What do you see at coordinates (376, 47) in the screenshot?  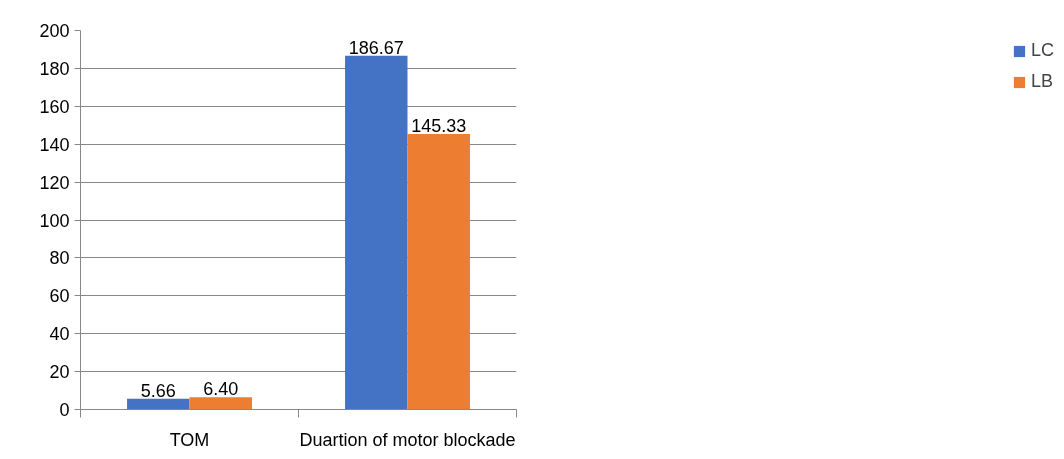 I see `data-label: 186.67` at bounding box center [376, 47].